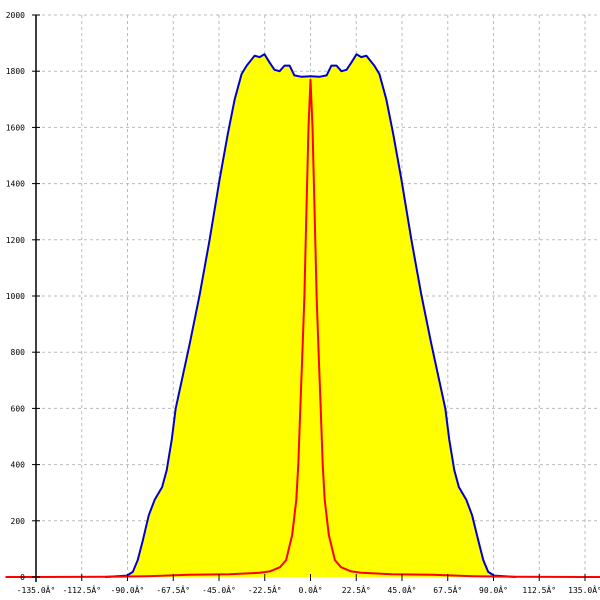 The width and height of the screenshot is (600, 600). What do you see at coordinates (15, 240) in the screenshot?
I see `y-tick-label: 1200` at bounding box center [15, 240].